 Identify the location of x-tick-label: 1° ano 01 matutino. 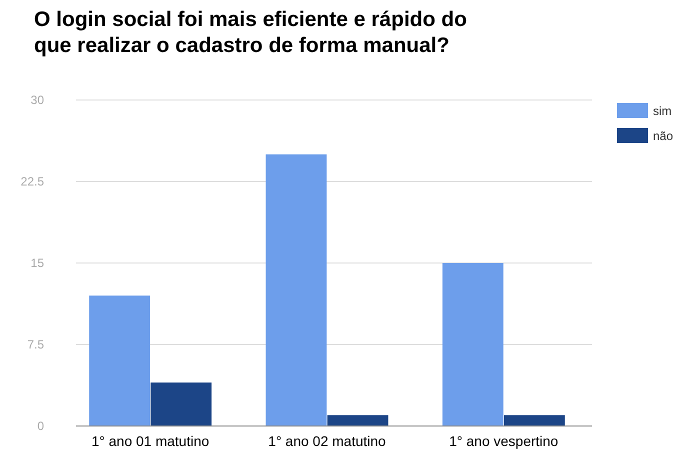
(150, 441).